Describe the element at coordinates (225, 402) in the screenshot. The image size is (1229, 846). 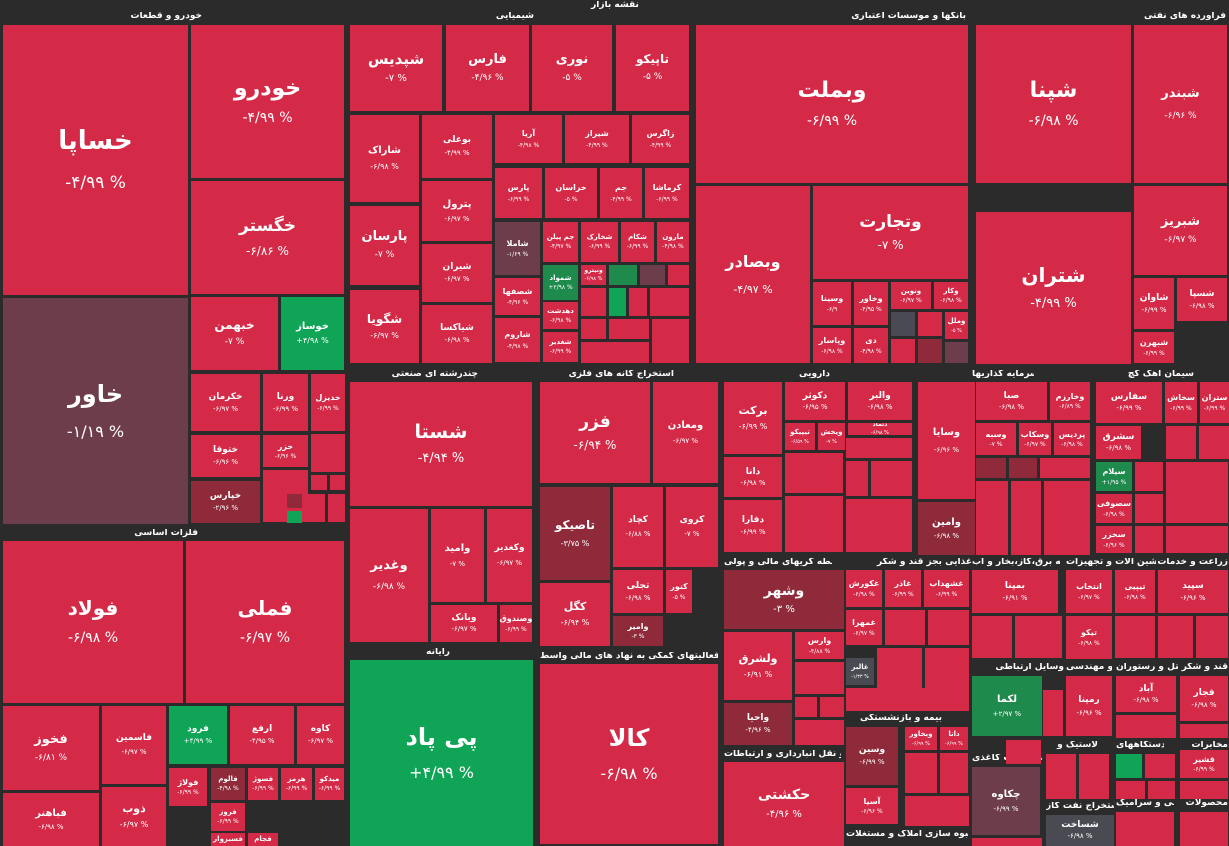
I see `stock-tile: خکرمان -۶/۹۷ %` at that location.